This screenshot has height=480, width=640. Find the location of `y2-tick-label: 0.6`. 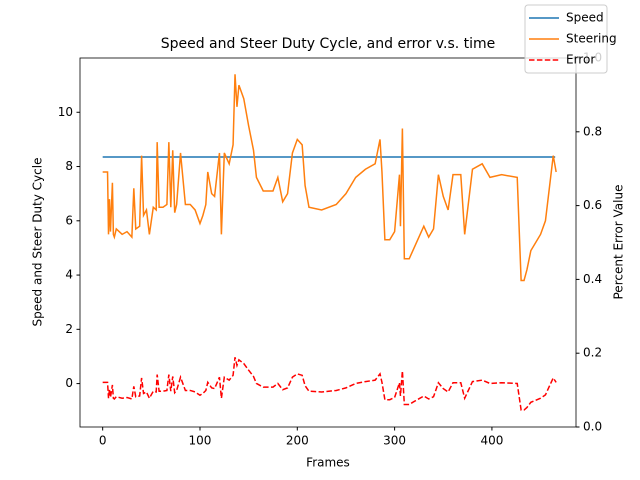

y2-tick-label: 0.6 is located at coordinates (592, 205).